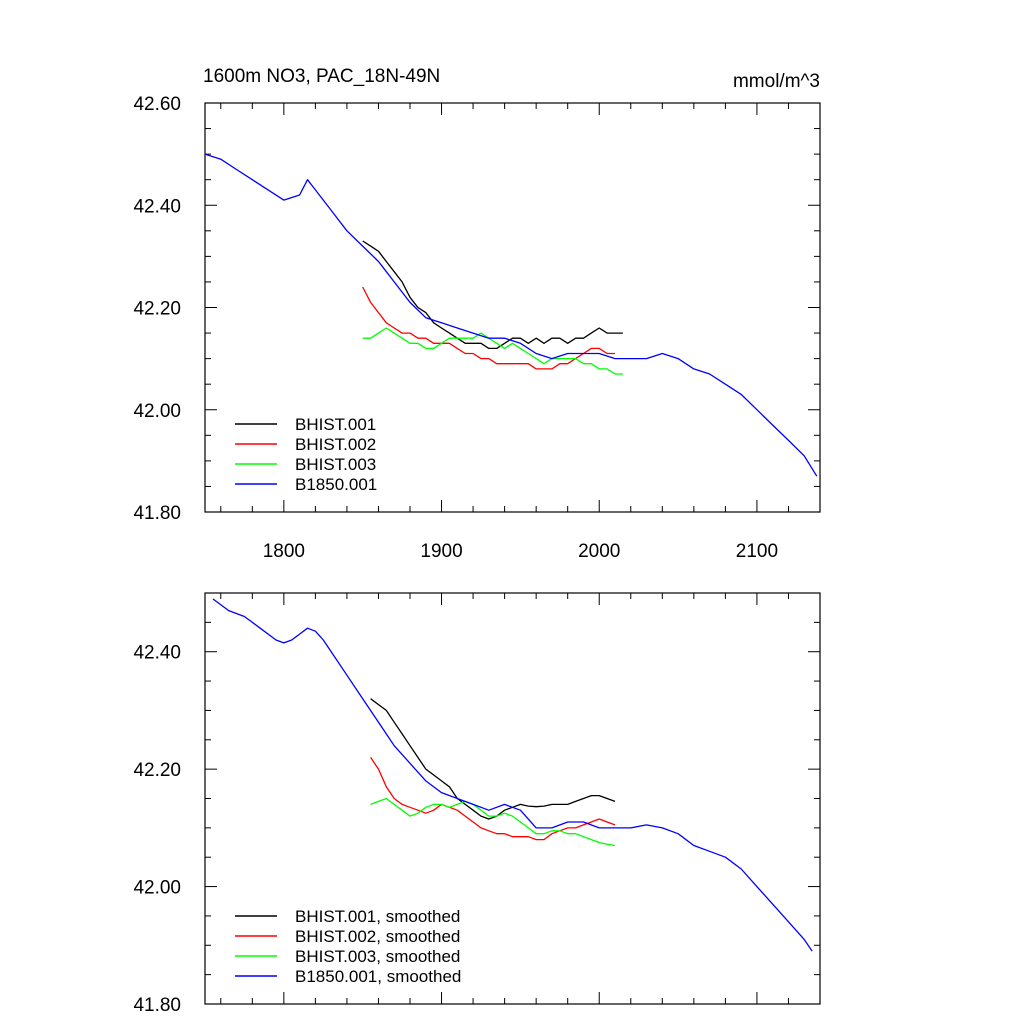 Image resolution: width=1024 pixels, height=1024 pixels. I want to click on legend-label: BHIST.001, so click(335, 424).